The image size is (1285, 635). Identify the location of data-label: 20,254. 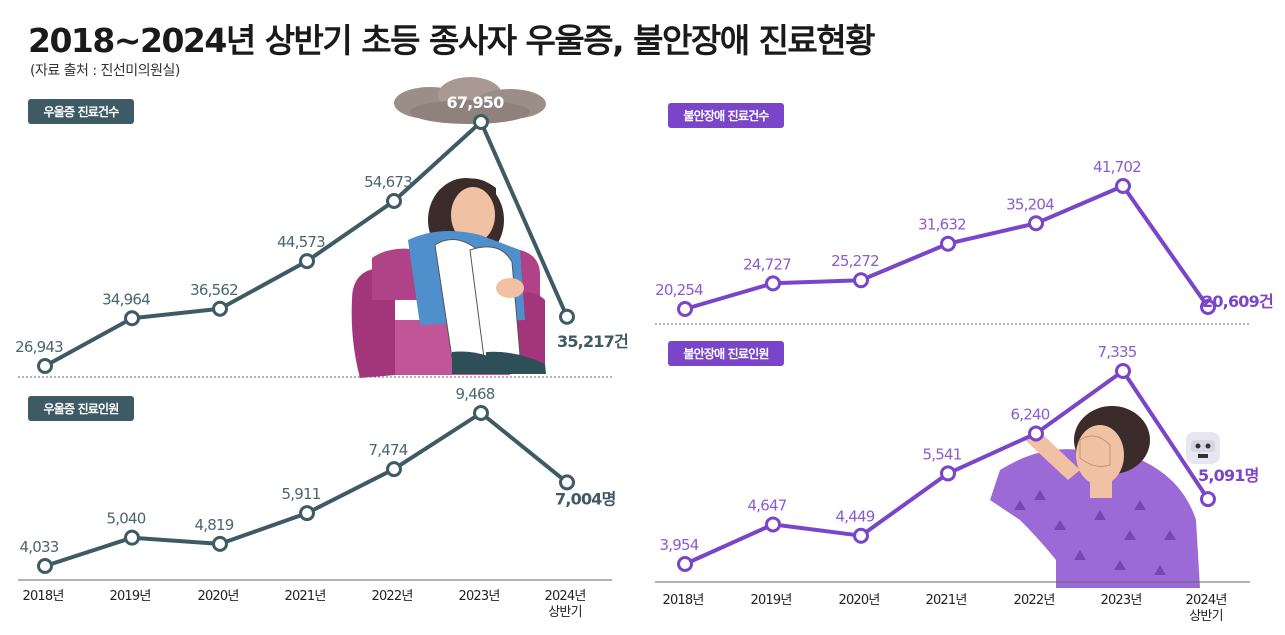
(679, 290).